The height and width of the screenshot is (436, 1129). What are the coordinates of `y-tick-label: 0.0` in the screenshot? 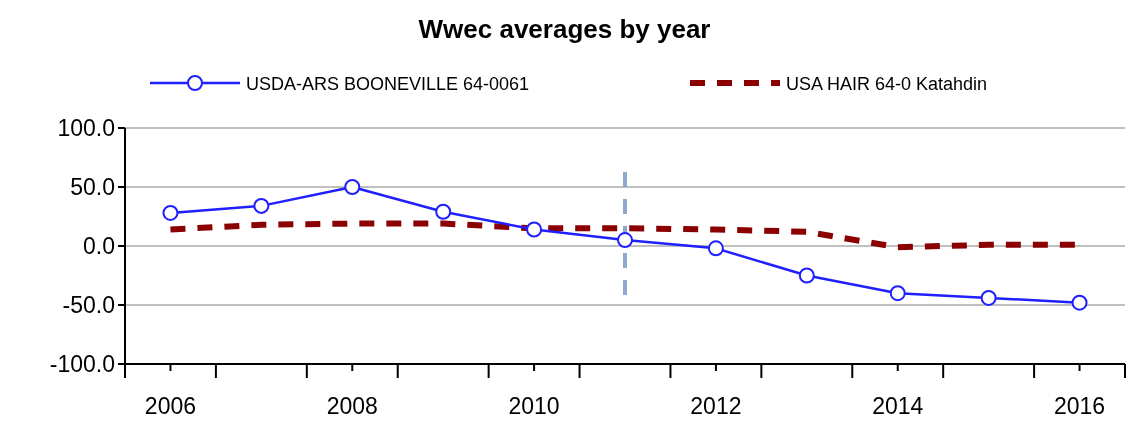 It's located at (99, 246).